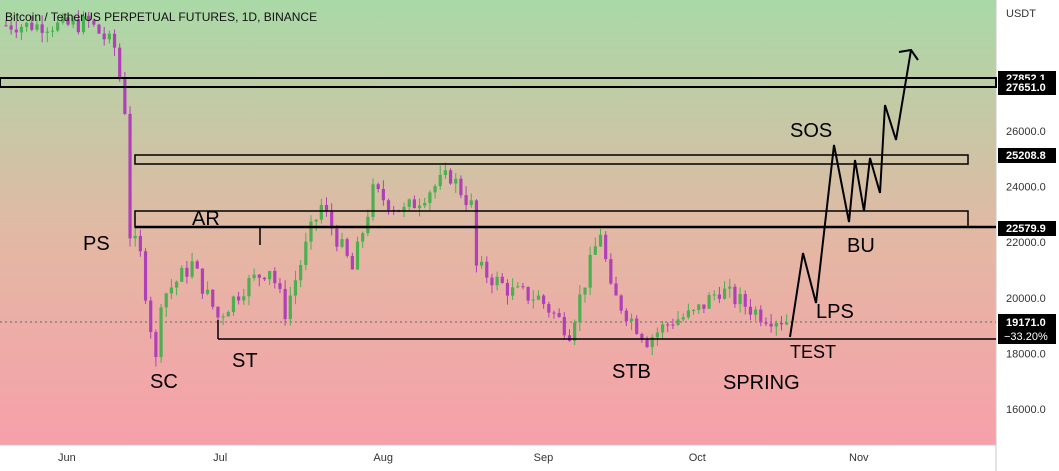 The height and width of the screenshot is (471, 1059). Describe the element at coordinates (544, 458) in the screenshot. I see `x-tick-label: Sep` at that location.